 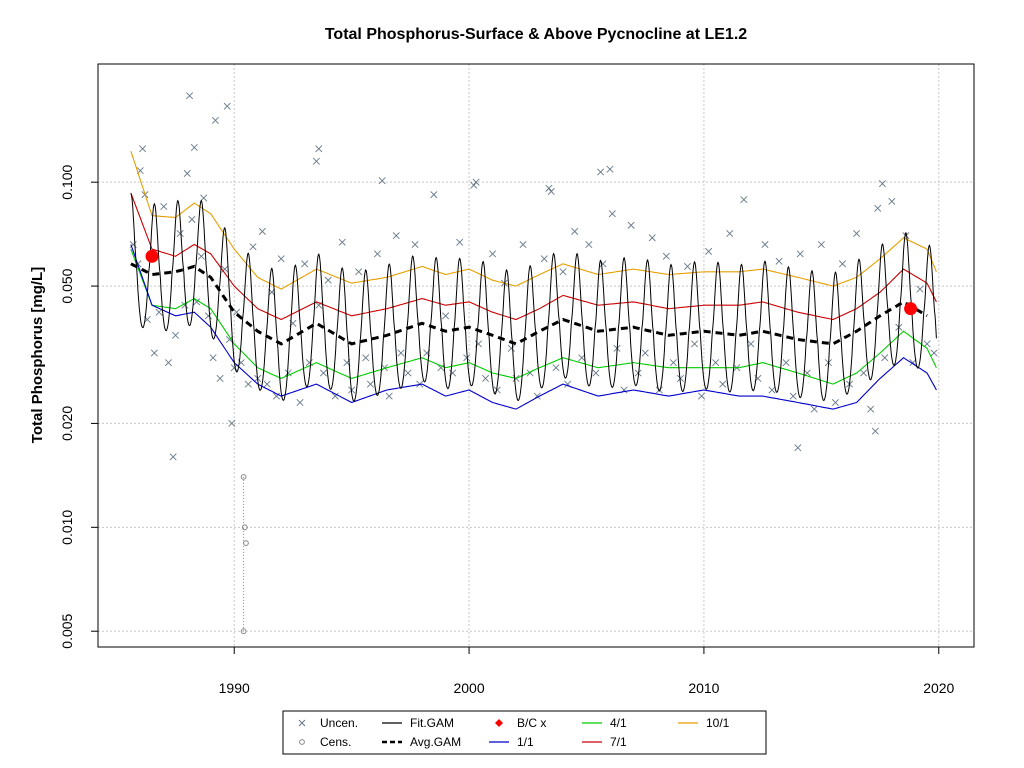 What do you see at coordinates (499, 723) in the screenshot?
I see `legend-diamond-icon` at bounding box center [499, 723].